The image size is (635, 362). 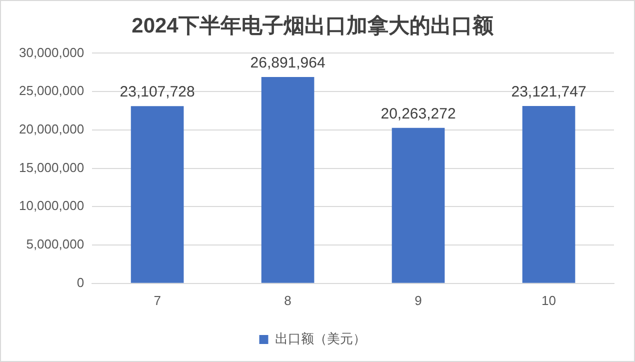 What do you see at coordinates (51, 52) in the screenshot?
I see `y-tick-label: 30,000,000` at bounding box center [51, 52].